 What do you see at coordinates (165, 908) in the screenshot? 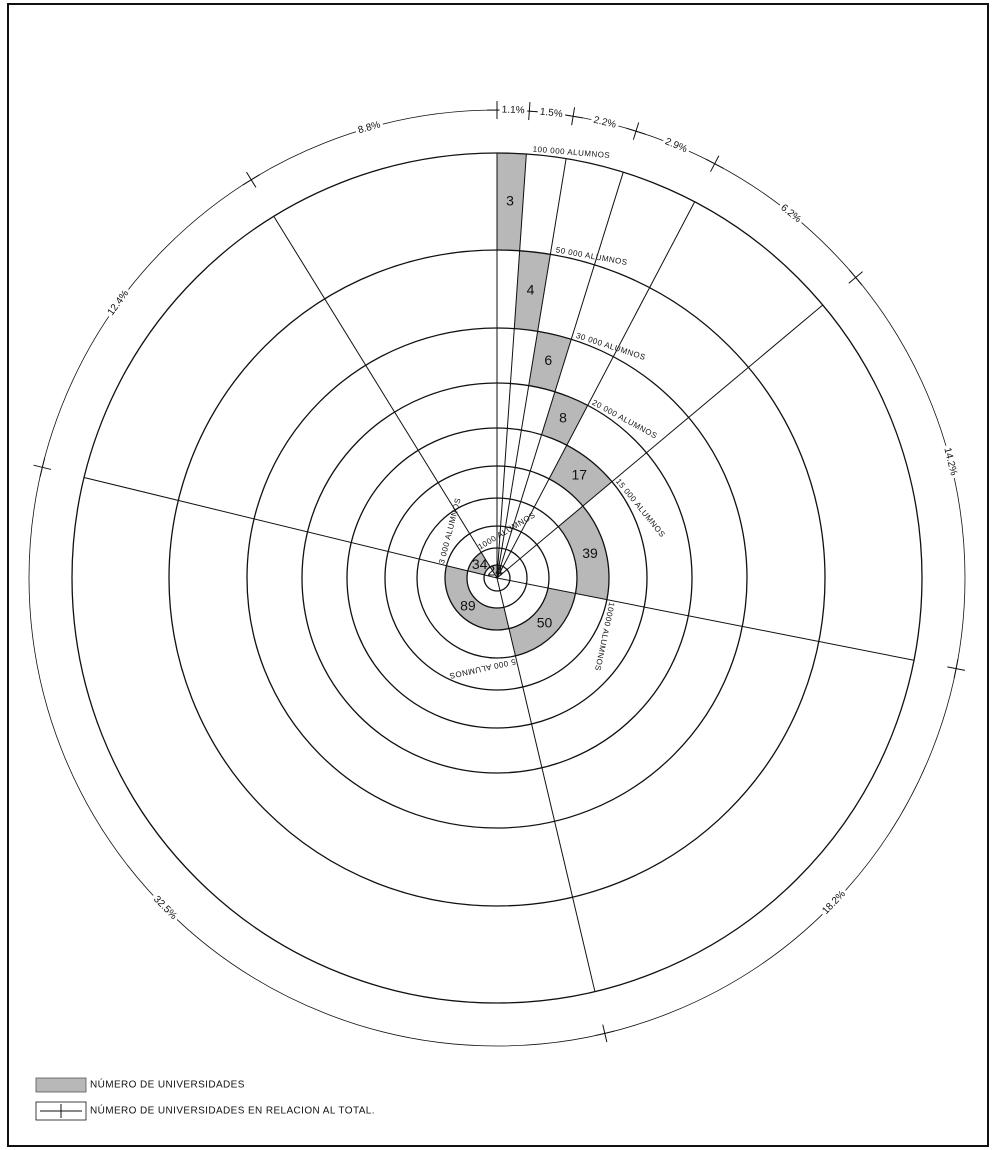
I see `percent-label: 32.5%` at bounding box center [165, 908].